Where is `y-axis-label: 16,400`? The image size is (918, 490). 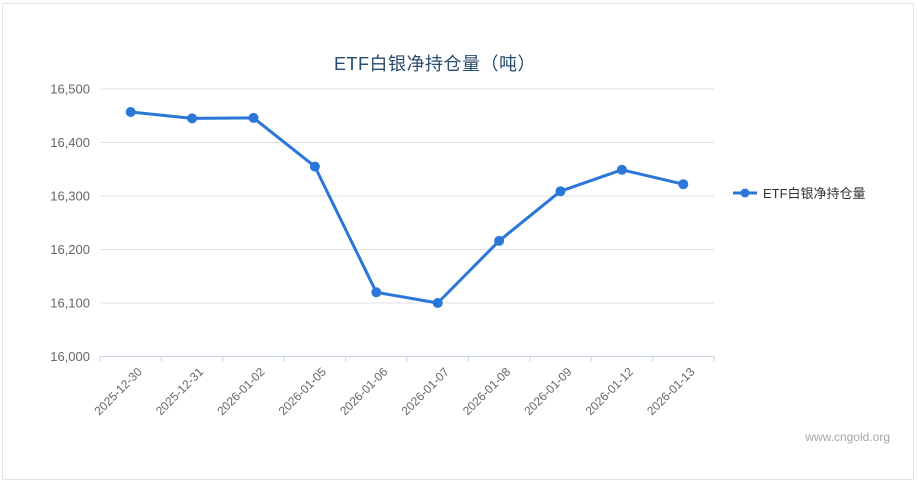
y-axis-label: 16,400 is located at coordinates (70, 142).